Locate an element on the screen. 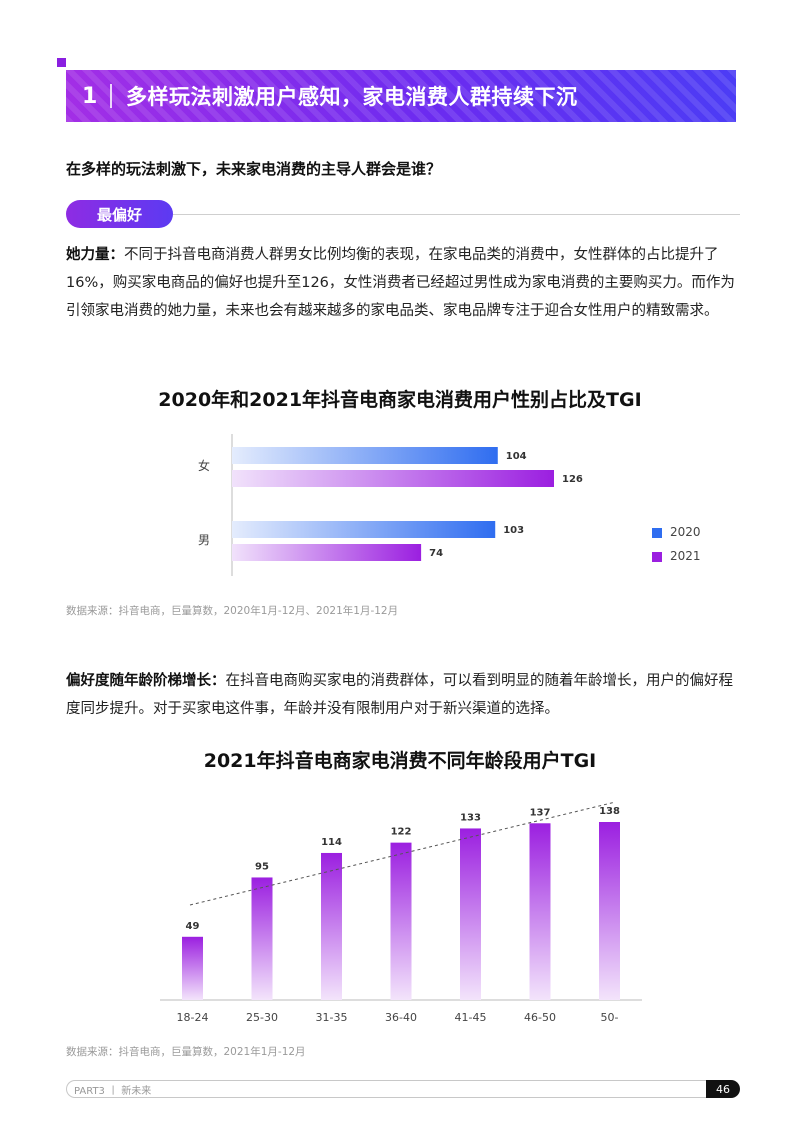 This screenshot has height=1132, width=800. chart2-title: 2021年抖音电商家电消费不同年龄段用户TGI is located at coordinates (400, 761).